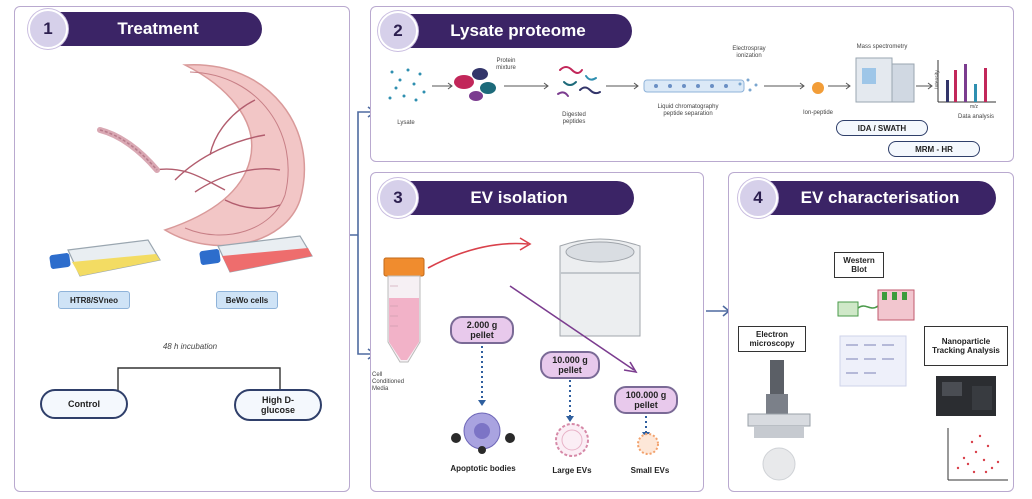 This screenshot has width=1032, height=499. I want to click on label-ion-peptide: Ion-peptide, so click(818, 113).